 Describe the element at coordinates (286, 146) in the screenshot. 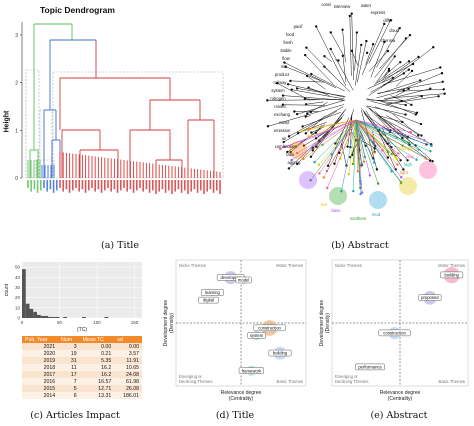

I see `network-label: combination` at that location.